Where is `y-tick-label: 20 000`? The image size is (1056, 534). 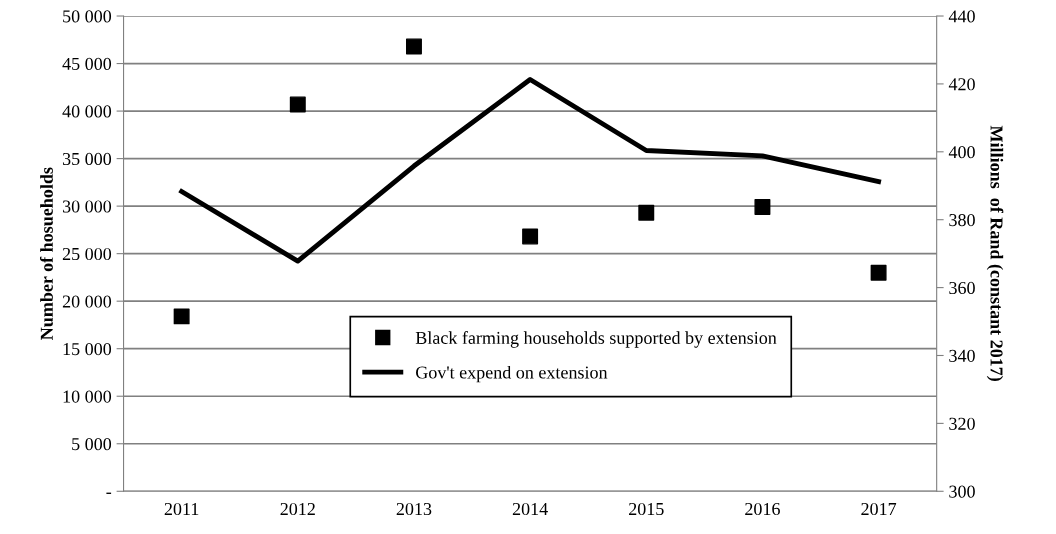
y-tick-label: 20 000 is located at coordinates (87, 301).